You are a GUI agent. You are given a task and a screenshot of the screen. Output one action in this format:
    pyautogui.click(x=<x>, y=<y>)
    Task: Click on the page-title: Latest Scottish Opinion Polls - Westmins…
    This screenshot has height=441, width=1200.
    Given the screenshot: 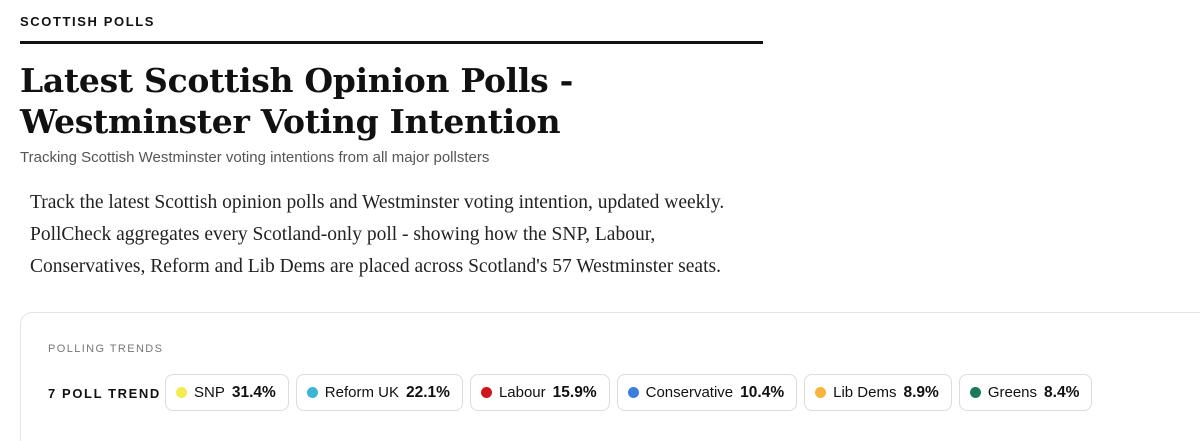 What is the action you would take?
    pyautogui.click(x=297, y=101)
    